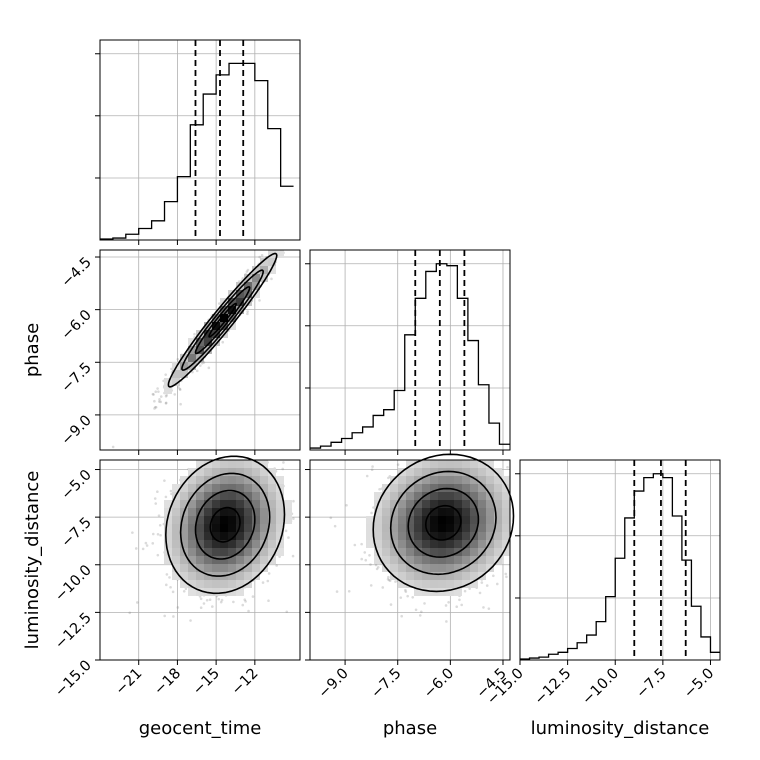 Image resolution: width=760 pixels, height=760 pixels. I want to click on panel-frame, so click(620, 560).